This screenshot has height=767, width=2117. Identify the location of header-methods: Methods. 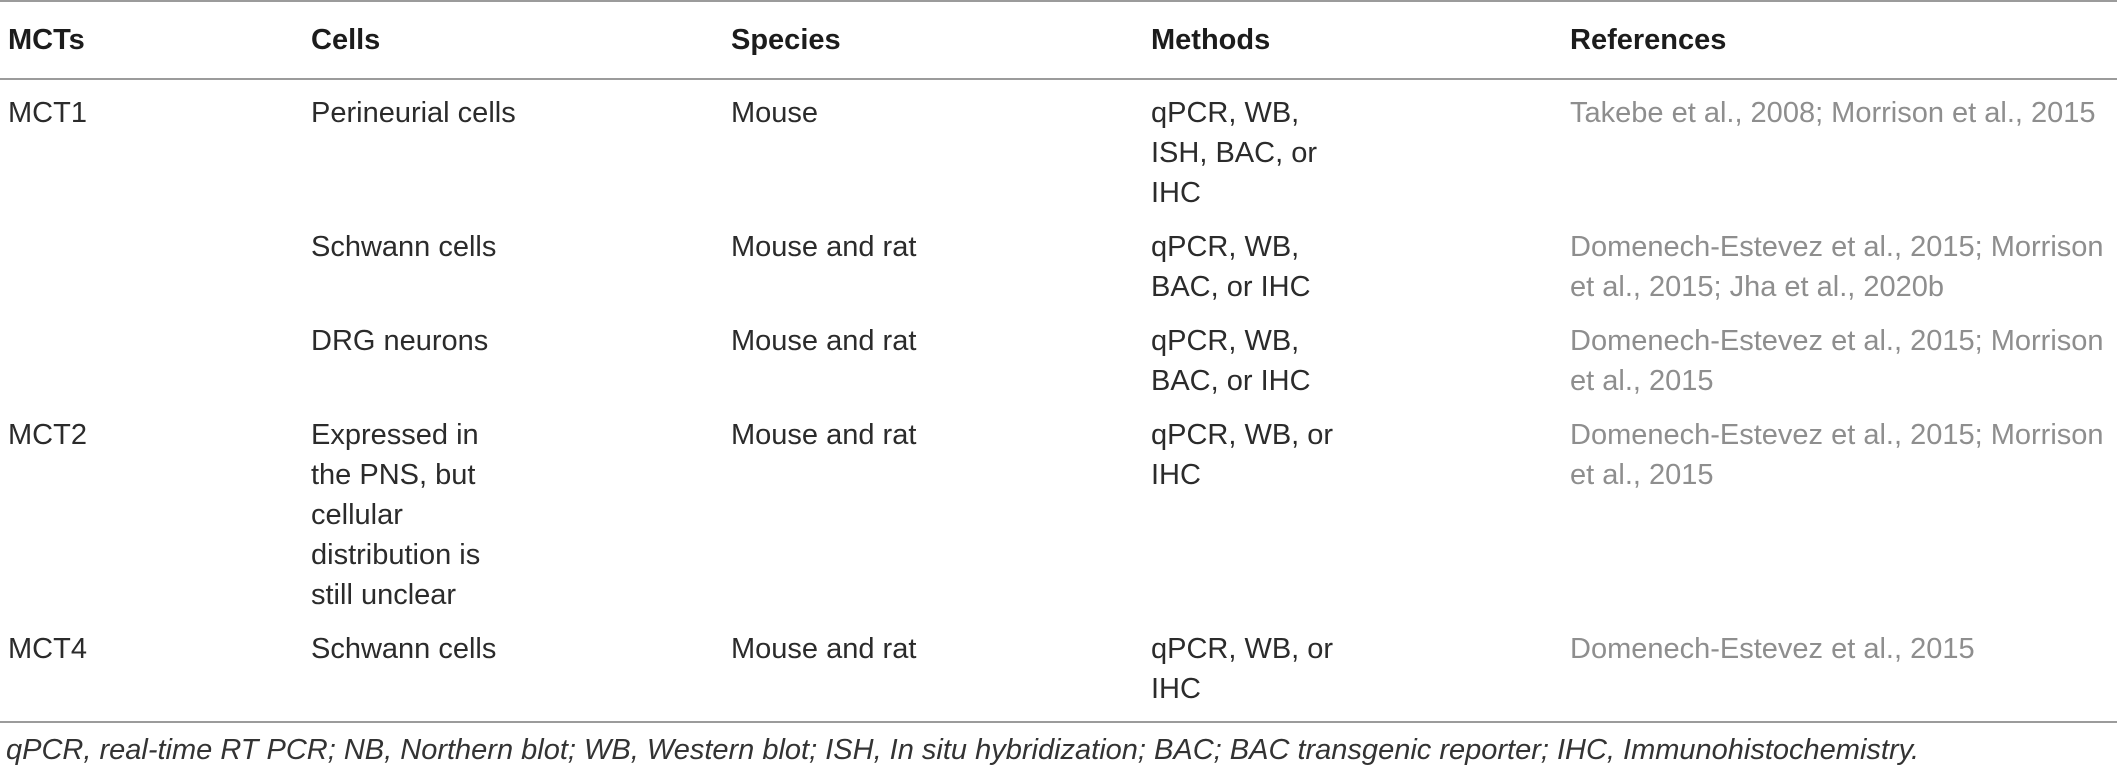
(1211, 40).